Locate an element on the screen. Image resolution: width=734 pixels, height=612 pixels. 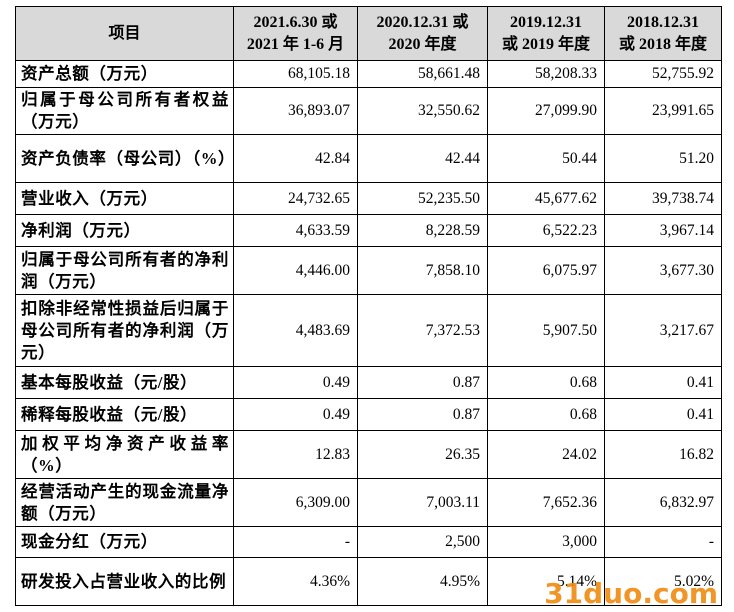
value-cell: 6,309.00 is located at coordinates (295, 502).